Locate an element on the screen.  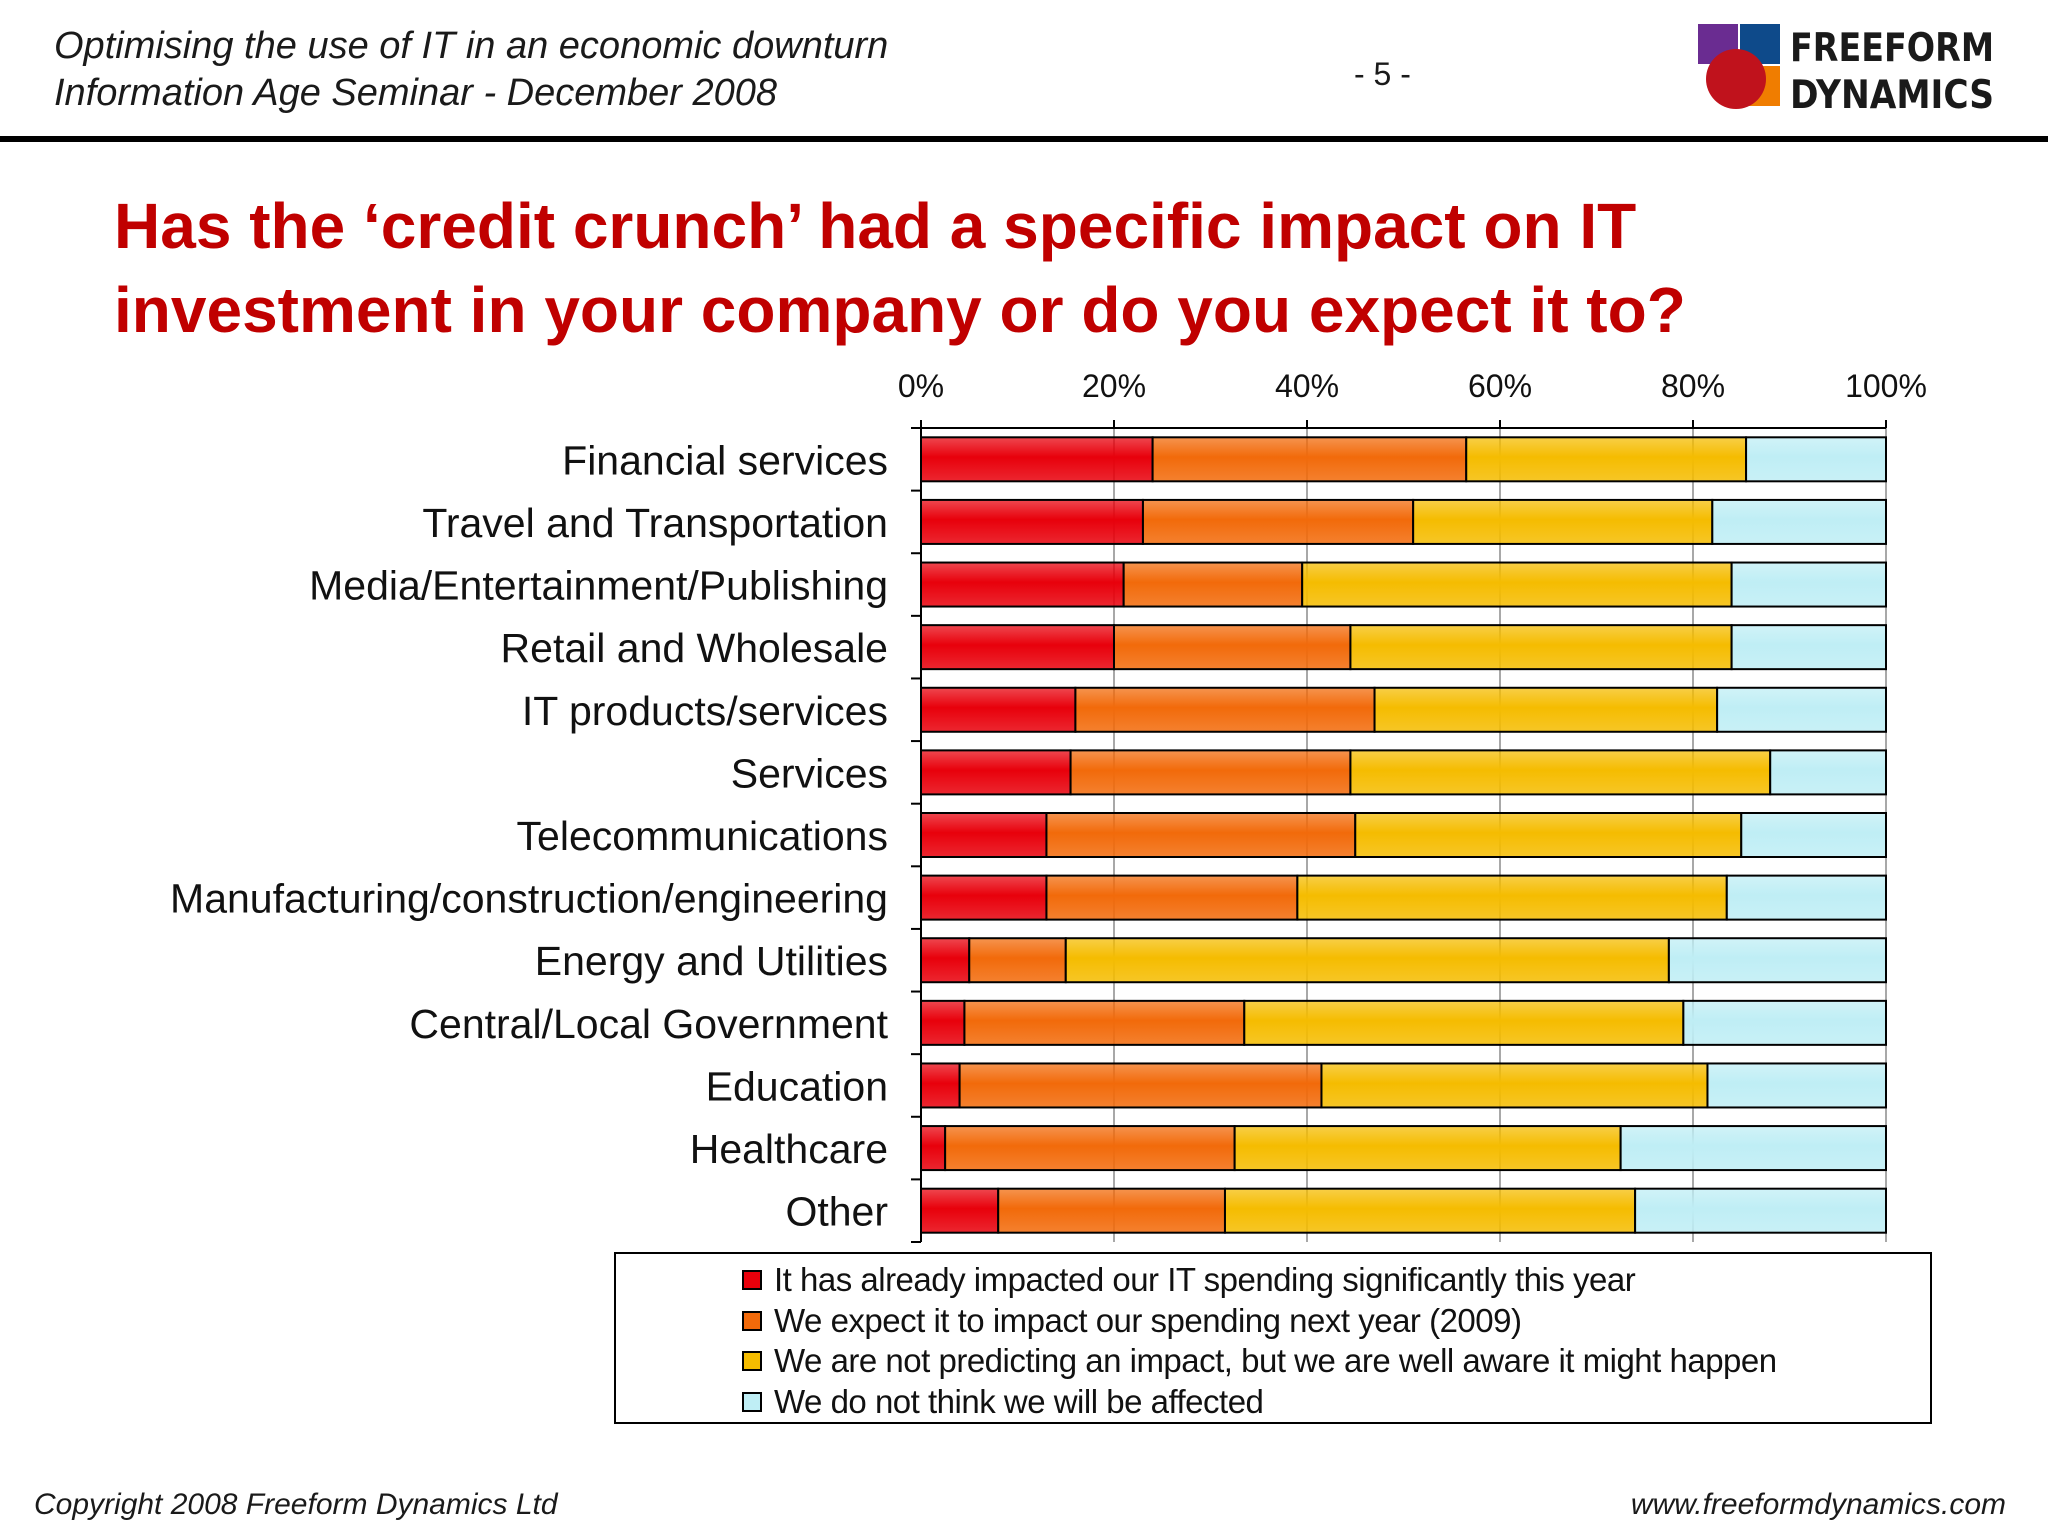
footer-copyright: Copyright 2008 Freeform Dynamics Ltd is located at coordinates (296, 1504).